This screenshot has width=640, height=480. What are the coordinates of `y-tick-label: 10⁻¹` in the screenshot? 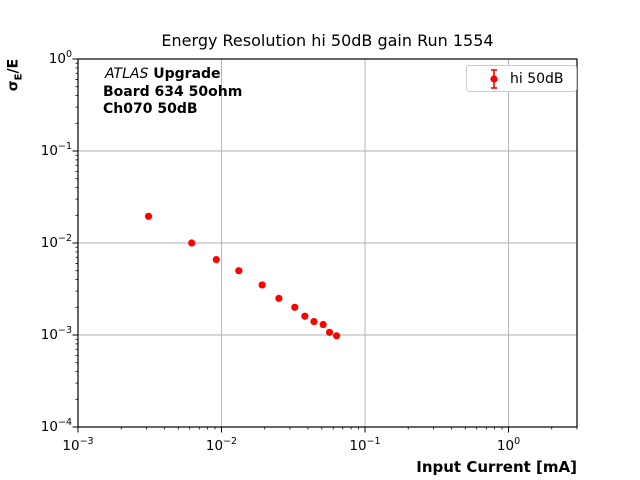 It's located at (56, 150).